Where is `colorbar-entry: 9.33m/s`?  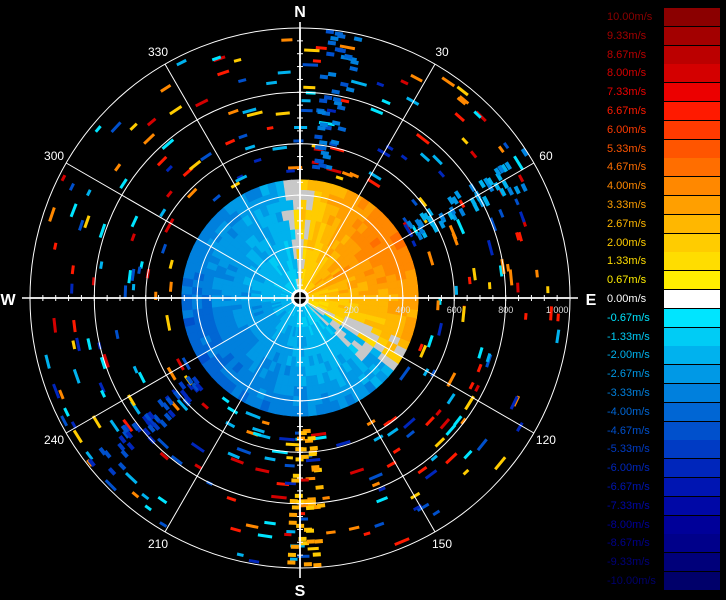
colorbar-entry: 9.33m/s is located at coordinates (662, 35).